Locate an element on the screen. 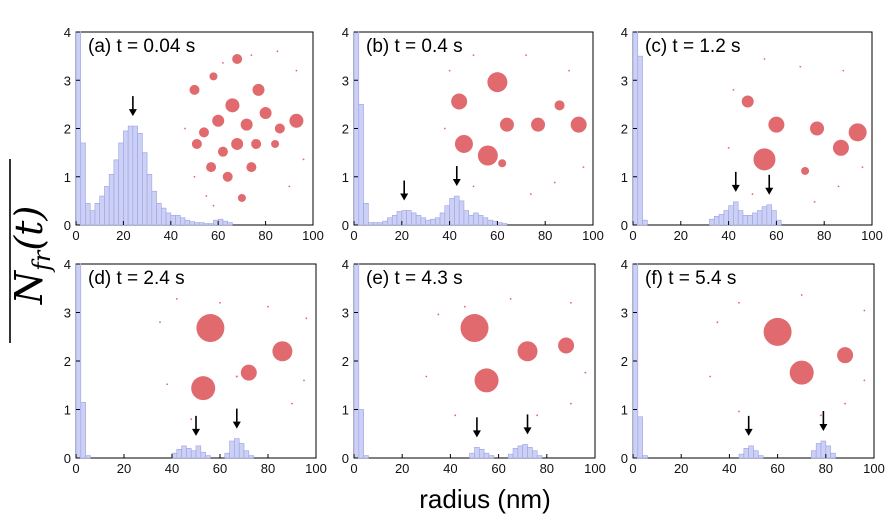 The width and height of the screenshot is (889, 529). panel-b: 0 20 40 60 80 100 0 1 2 3 4 (b) t = 0.4 s is located at coordinates (473, 134).